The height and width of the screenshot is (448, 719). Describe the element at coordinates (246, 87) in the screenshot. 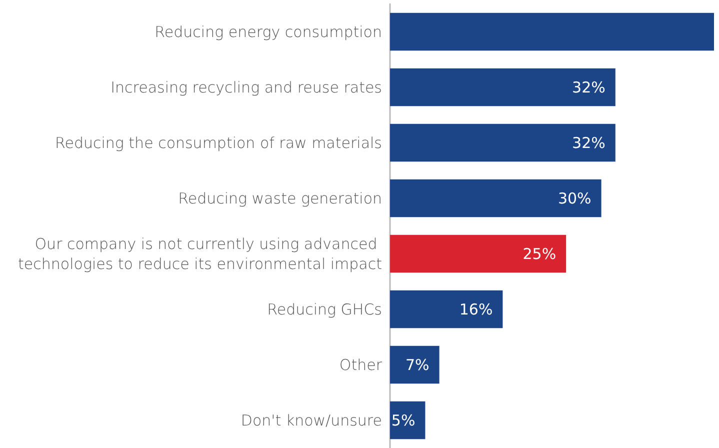

I see `y-tick-label: Increasing recycling and reuse rates` at that location.